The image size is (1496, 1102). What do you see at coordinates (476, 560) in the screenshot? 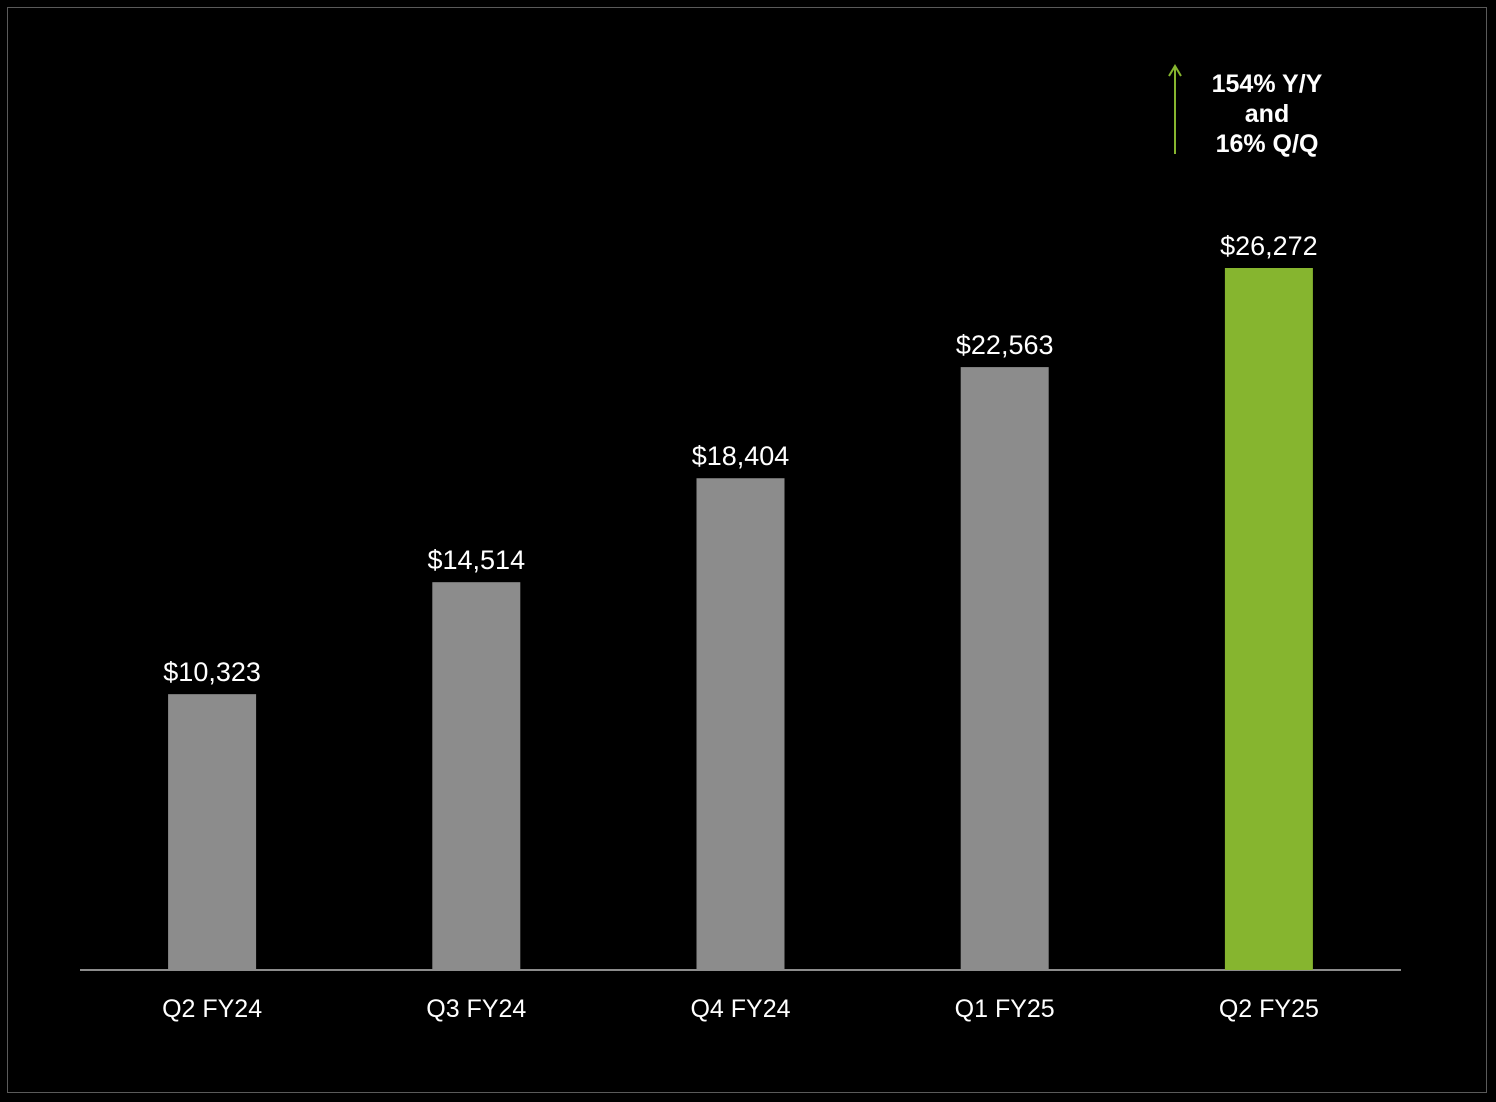
I see `value-label-q3-fy24: $14,514` at bounding box center [476, 560].